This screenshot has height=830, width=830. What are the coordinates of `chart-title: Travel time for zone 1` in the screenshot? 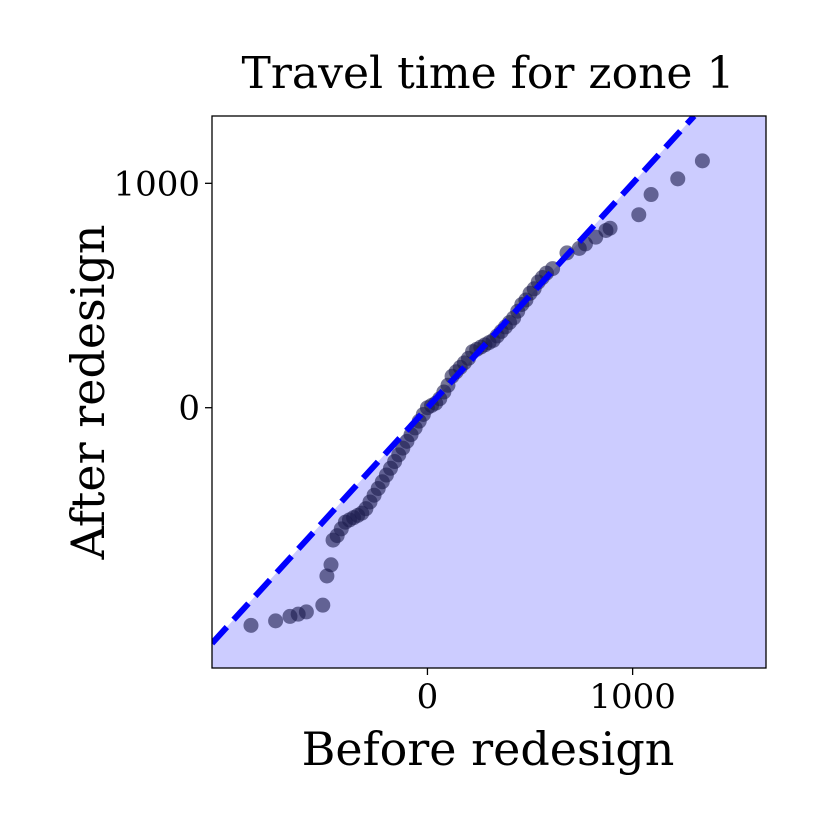 It's located at (488, 73).